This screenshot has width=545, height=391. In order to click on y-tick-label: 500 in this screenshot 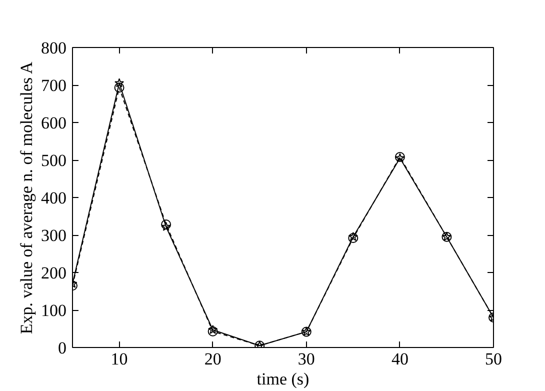, I will do `click(53, 160)`.